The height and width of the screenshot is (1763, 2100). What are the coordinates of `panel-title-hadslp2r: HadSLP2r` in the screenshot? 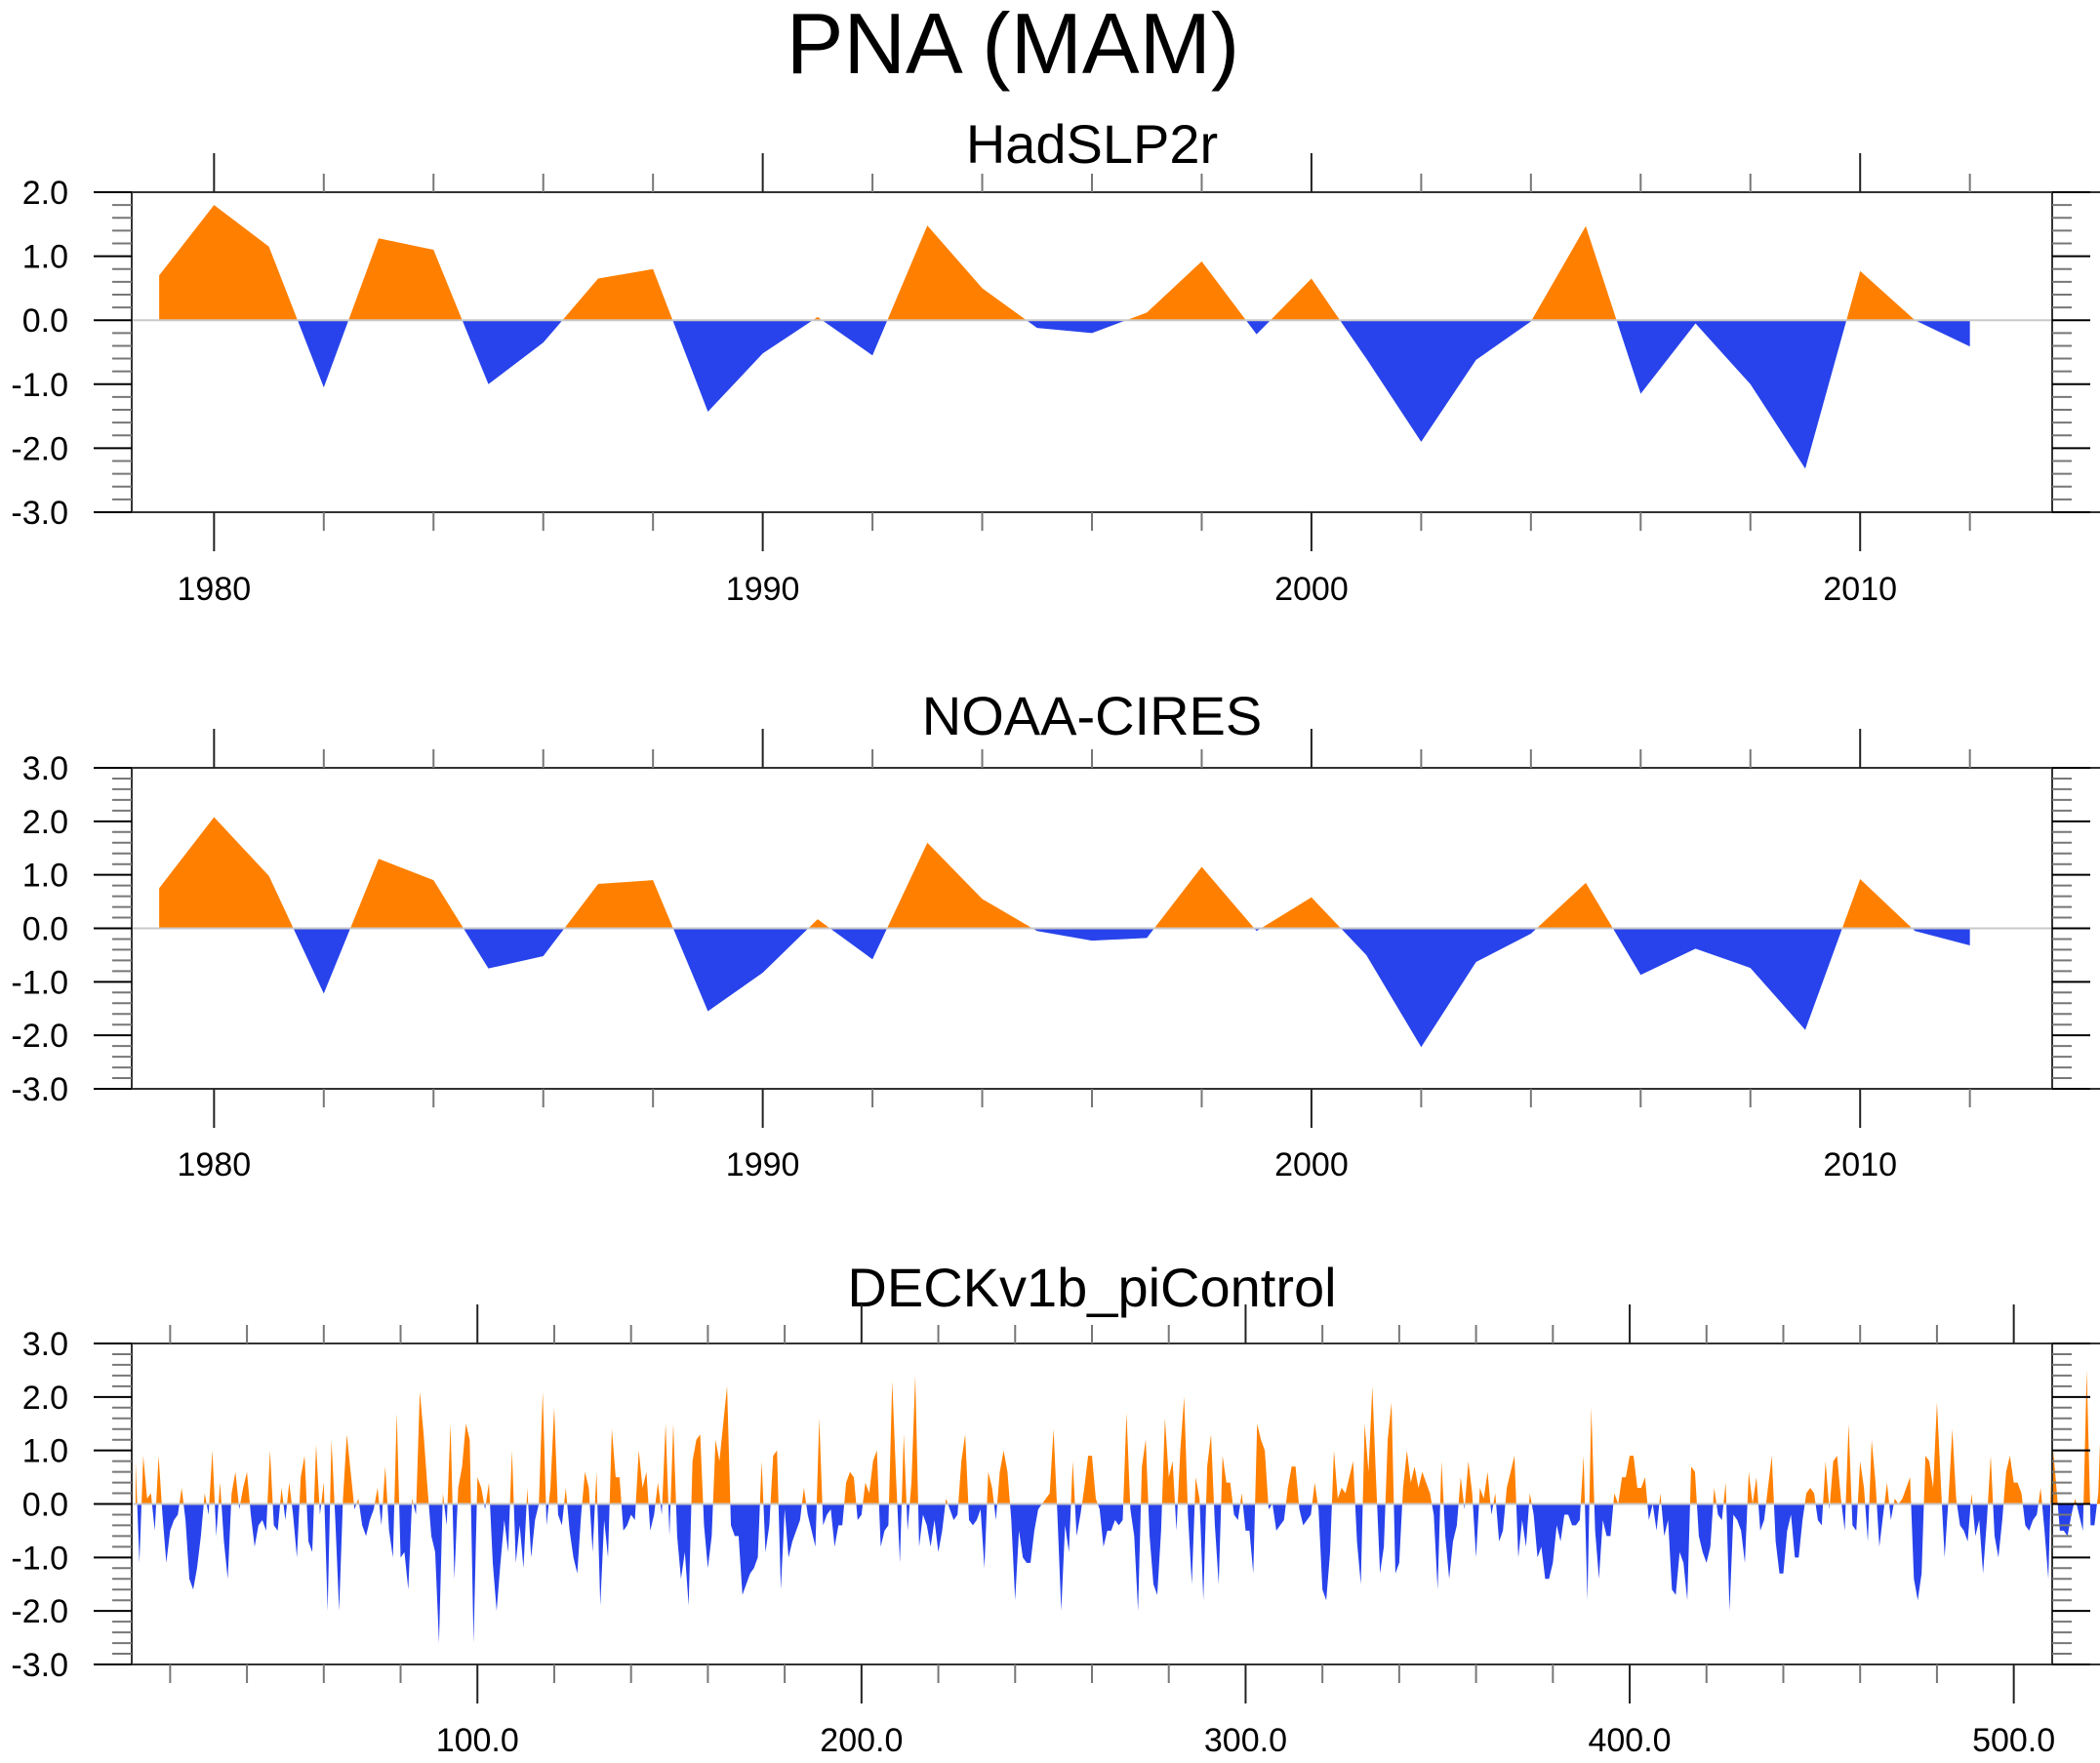 It's located at (1092, 144).